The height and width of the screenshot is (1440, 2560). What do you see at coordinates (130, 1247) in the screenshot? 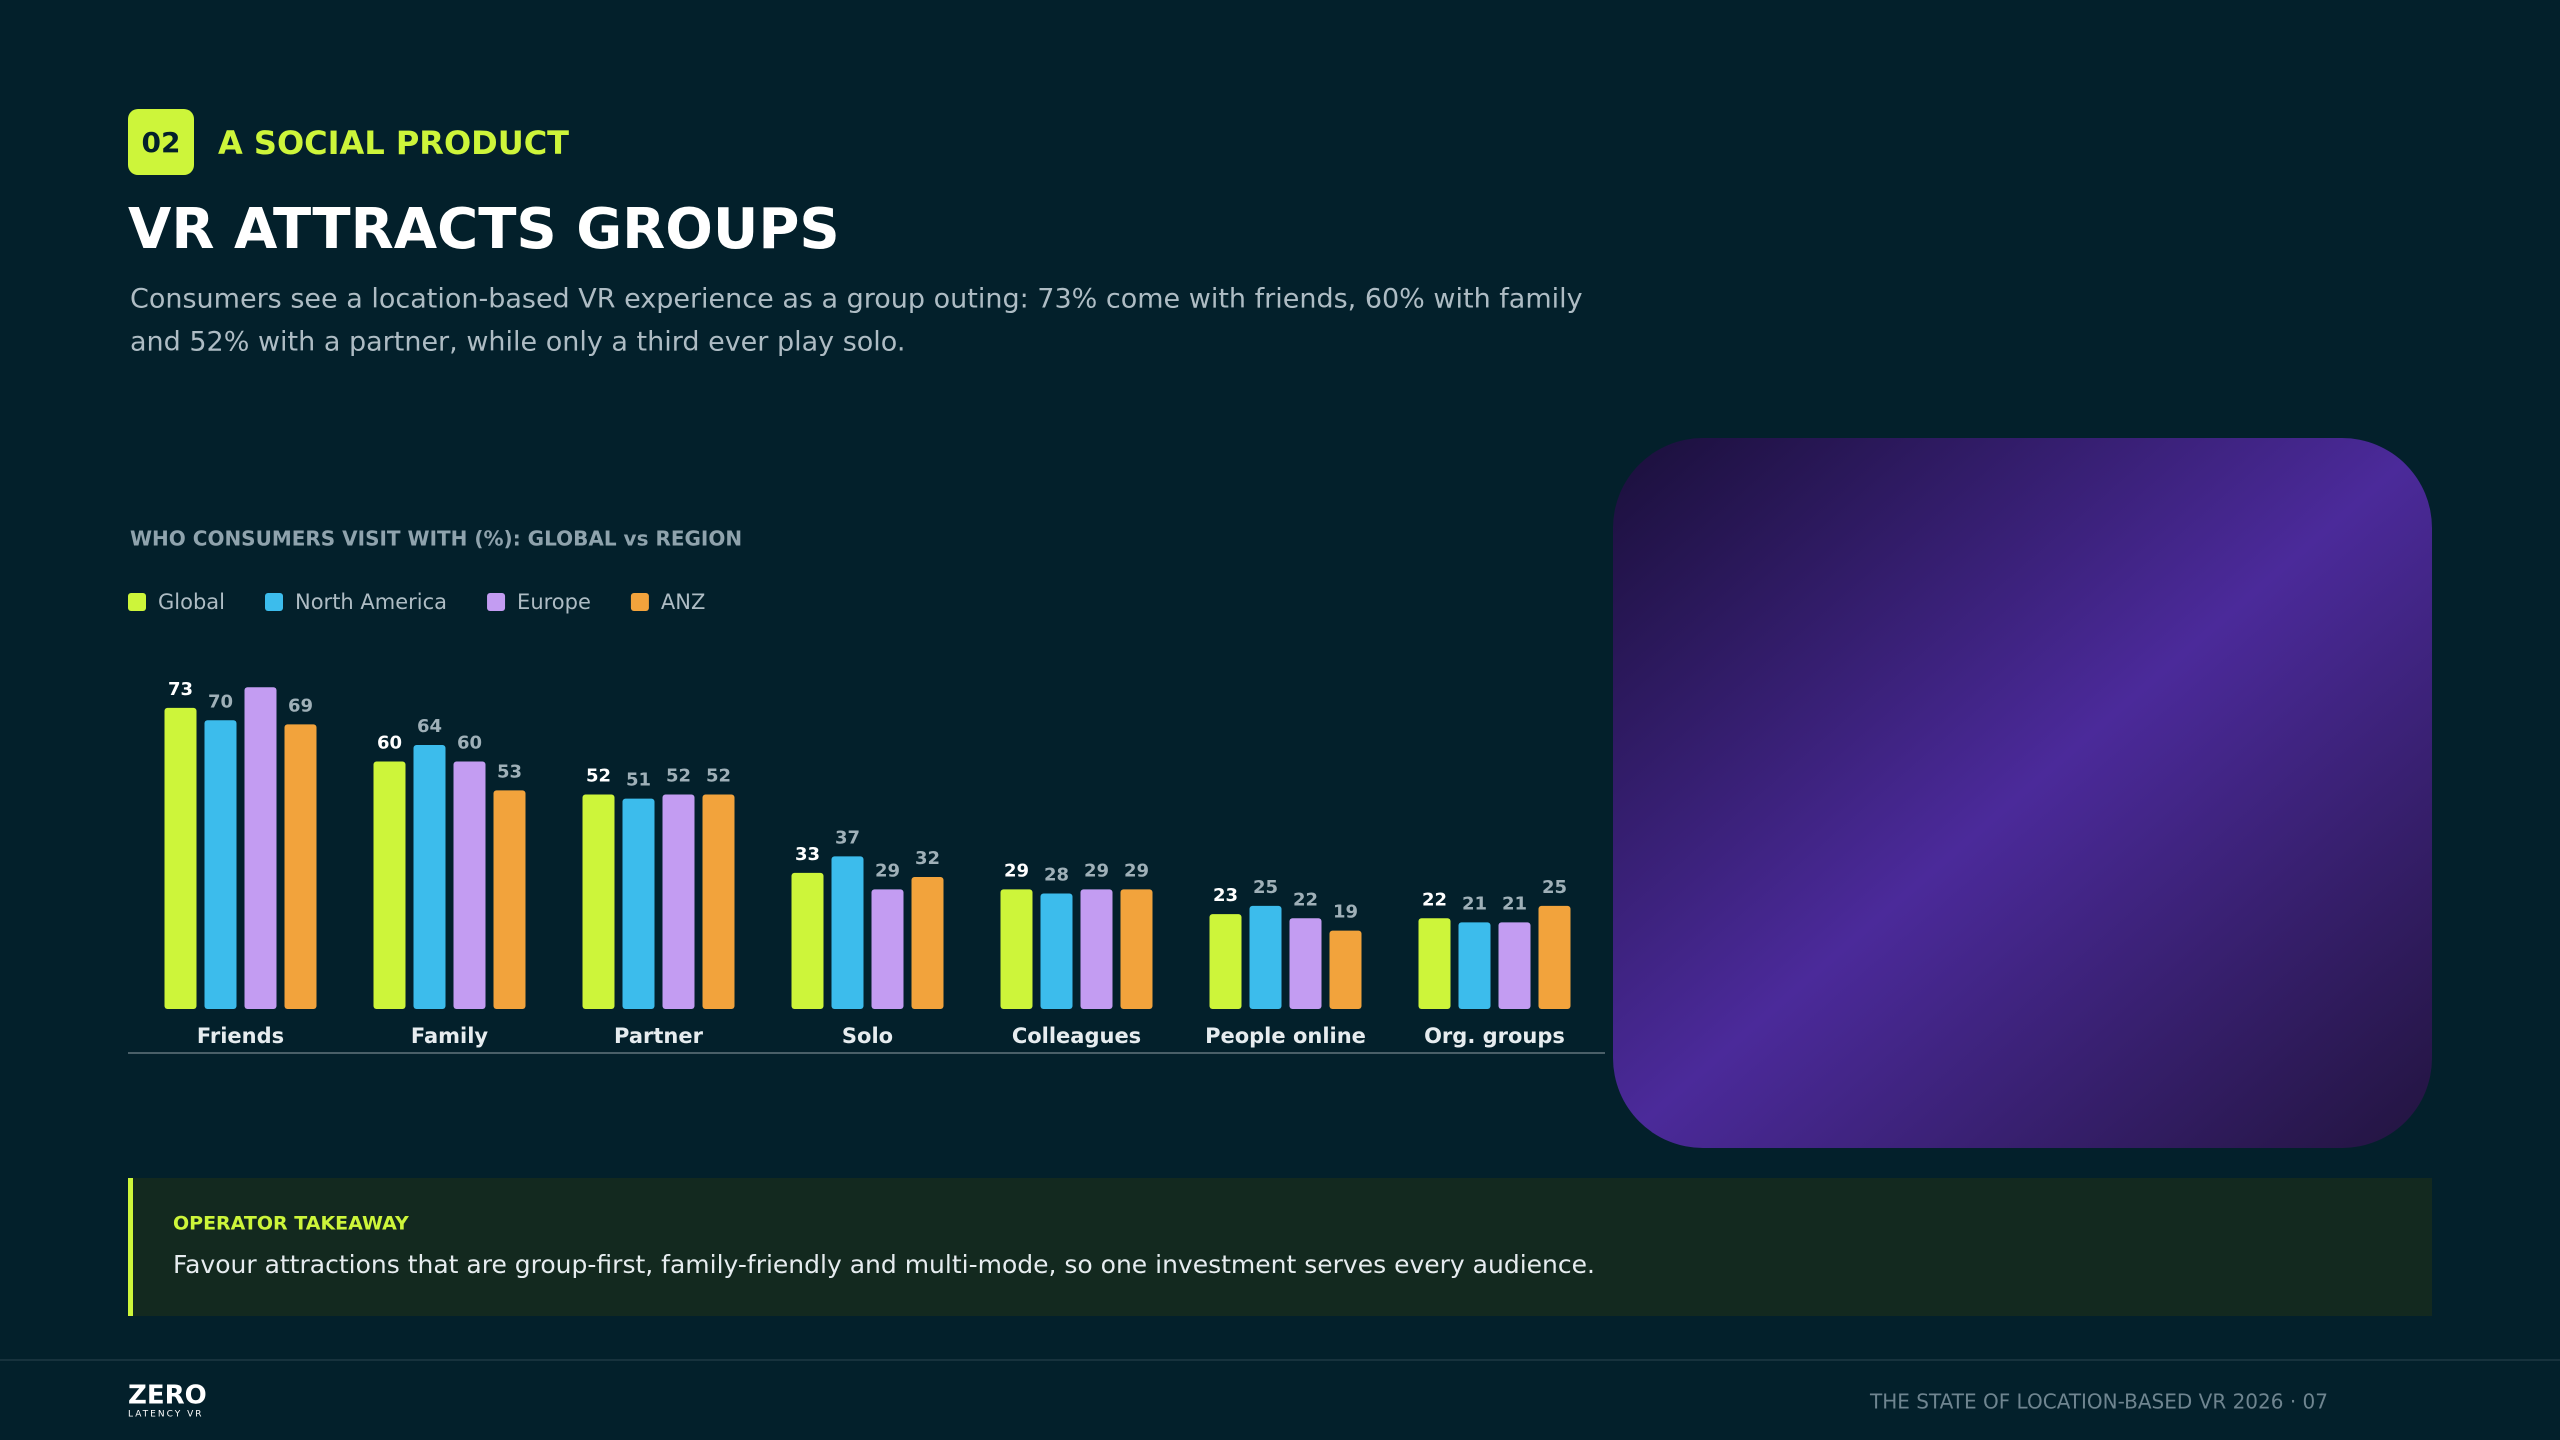
I see `takeaway-accent` at bounding box center [130, 1247].